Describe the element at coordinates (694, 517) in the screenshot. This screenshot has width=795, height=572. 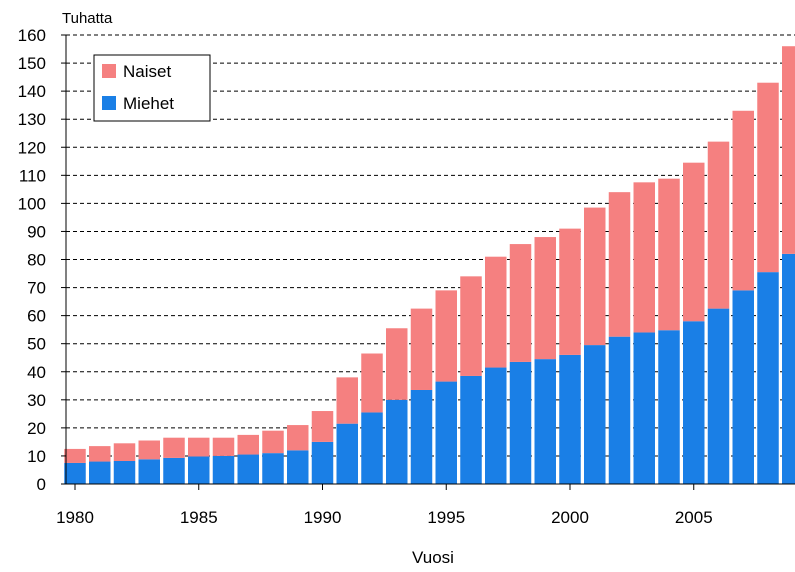
I see `x-tick-label: 2005` at that location.